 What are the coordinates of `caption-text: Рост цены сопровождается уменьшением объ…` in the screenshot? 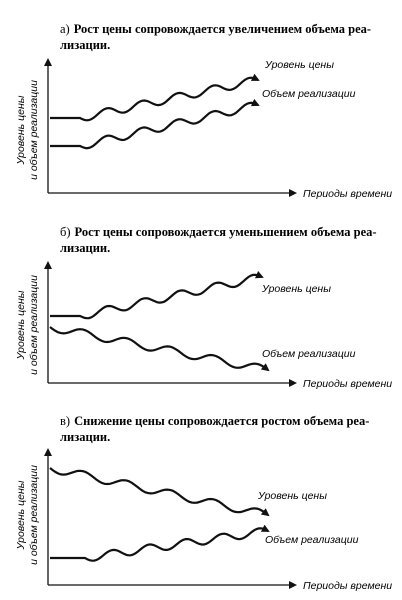 It's located at (226, 232).